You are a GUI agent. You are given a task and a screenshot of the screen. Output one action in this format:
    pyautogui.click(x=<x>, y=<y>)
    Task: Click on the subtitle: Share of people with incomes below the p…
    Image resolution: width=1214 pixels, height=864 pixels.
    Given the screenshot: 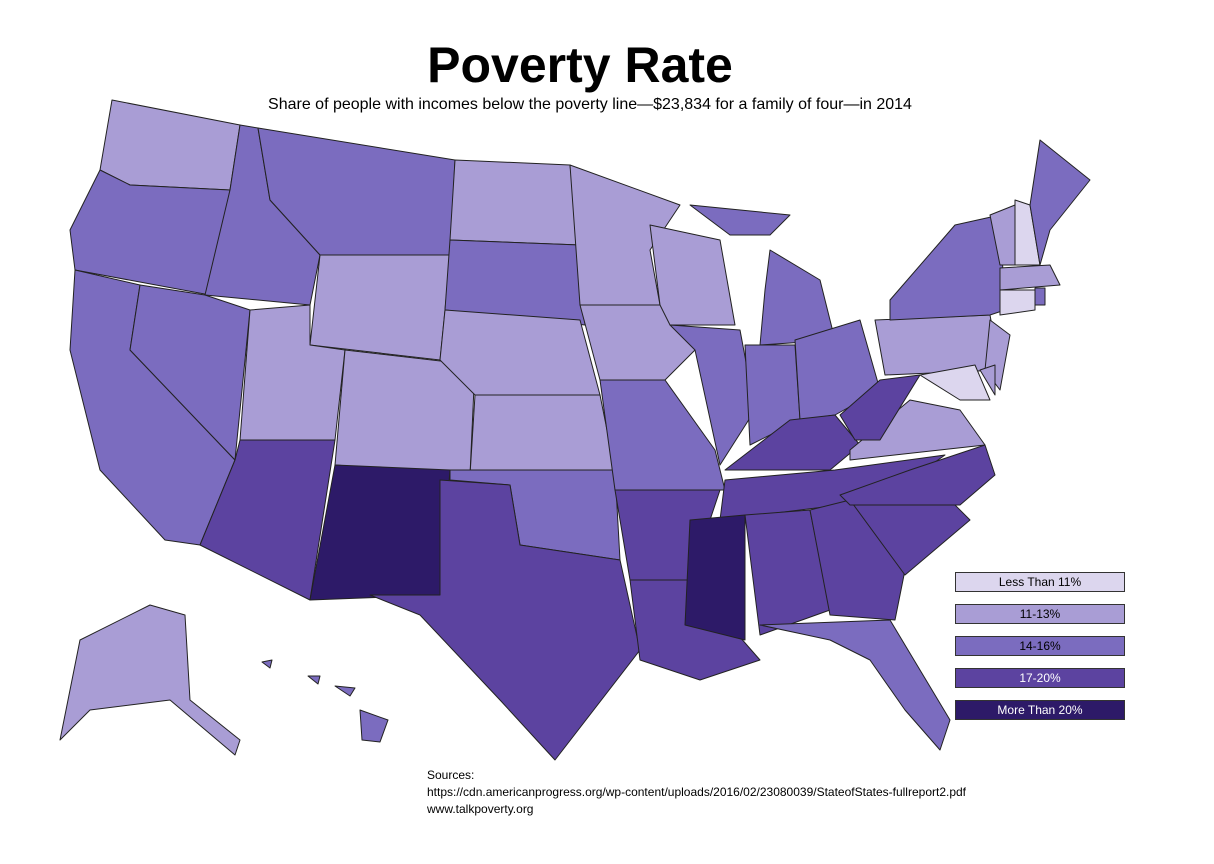 What is the action you would take?
    pyautogui.click(x=590, y=104)
    